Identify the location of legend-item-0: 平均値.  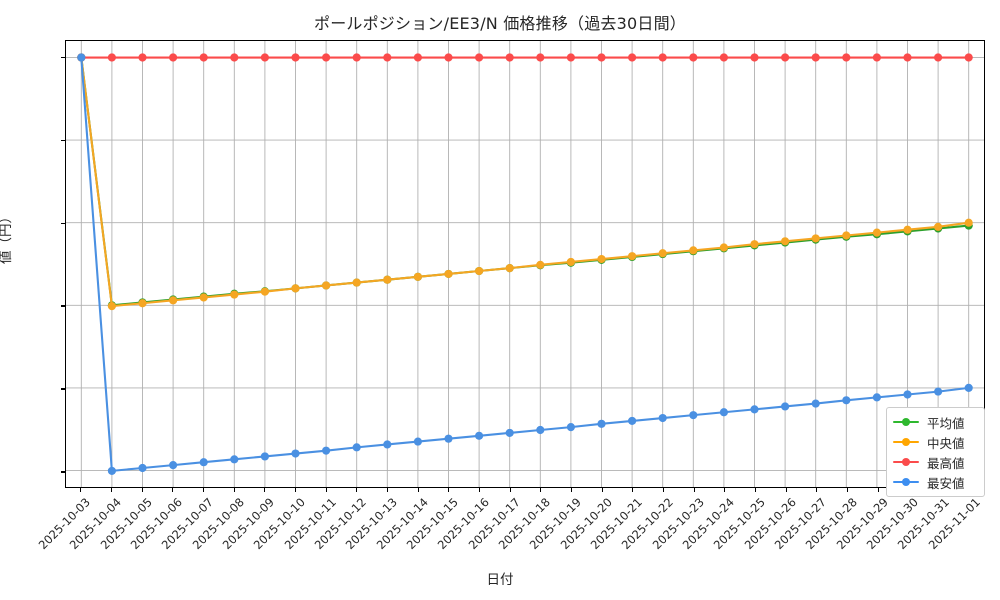
(935, 422).